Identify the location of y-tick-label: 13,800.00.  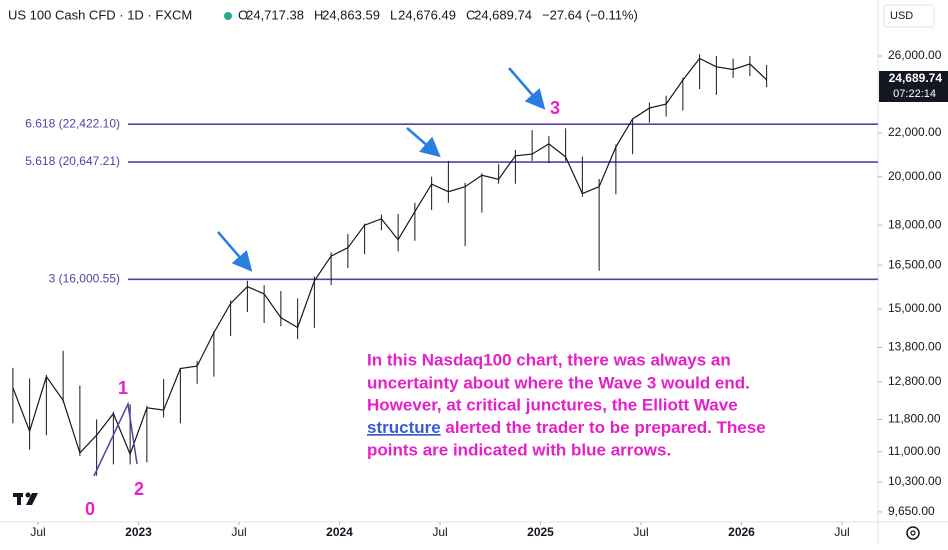
(915, 347).